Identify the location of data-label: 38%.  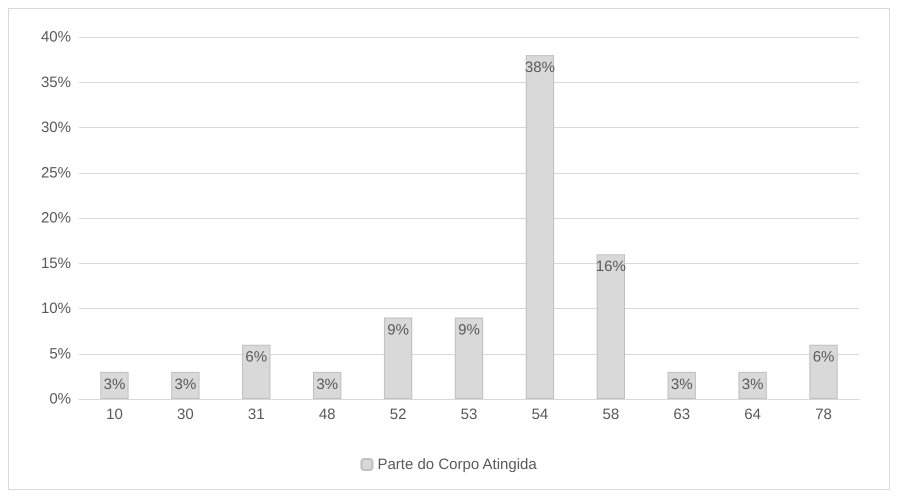
(539, 67).